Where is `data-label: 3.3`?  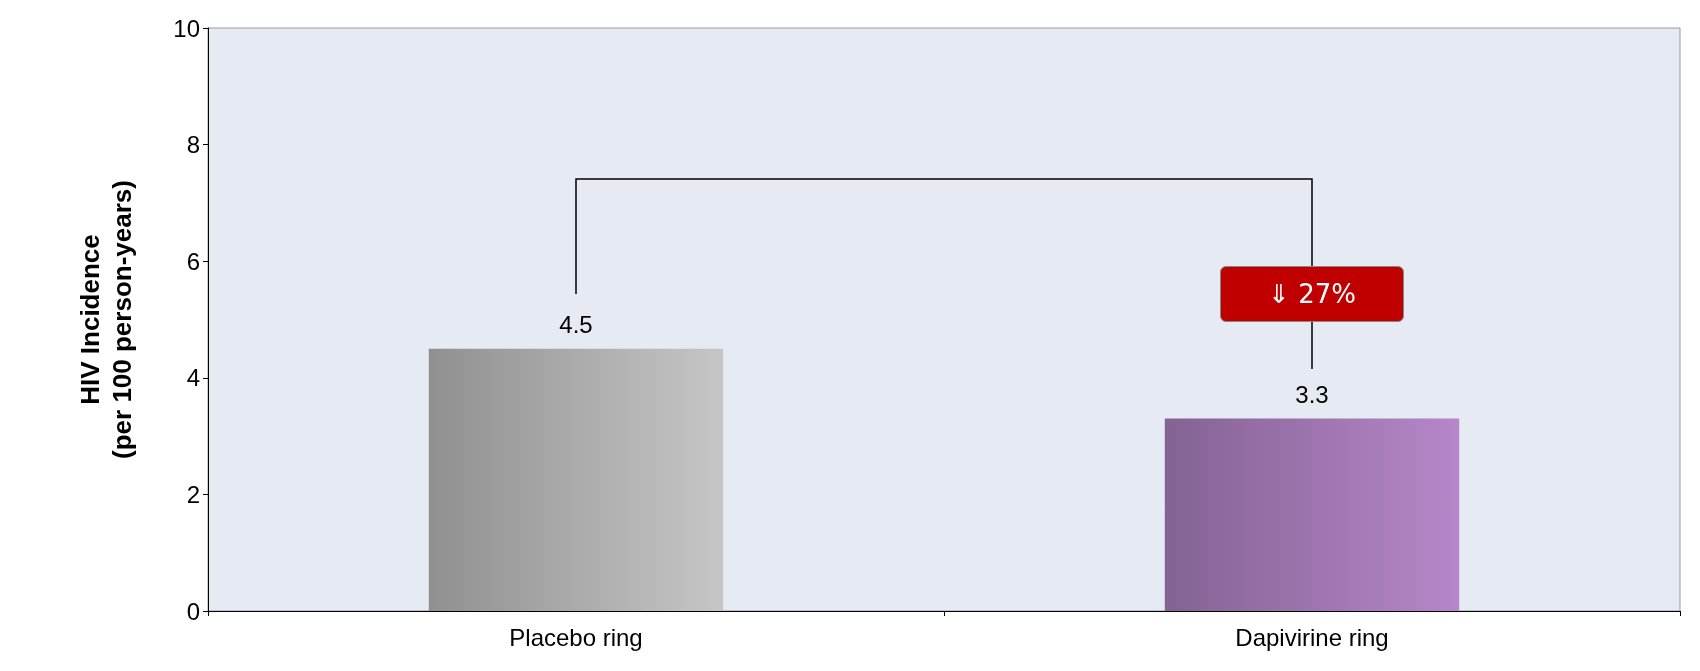
data-label: 3.3 is located at coordinates (1312, 395).